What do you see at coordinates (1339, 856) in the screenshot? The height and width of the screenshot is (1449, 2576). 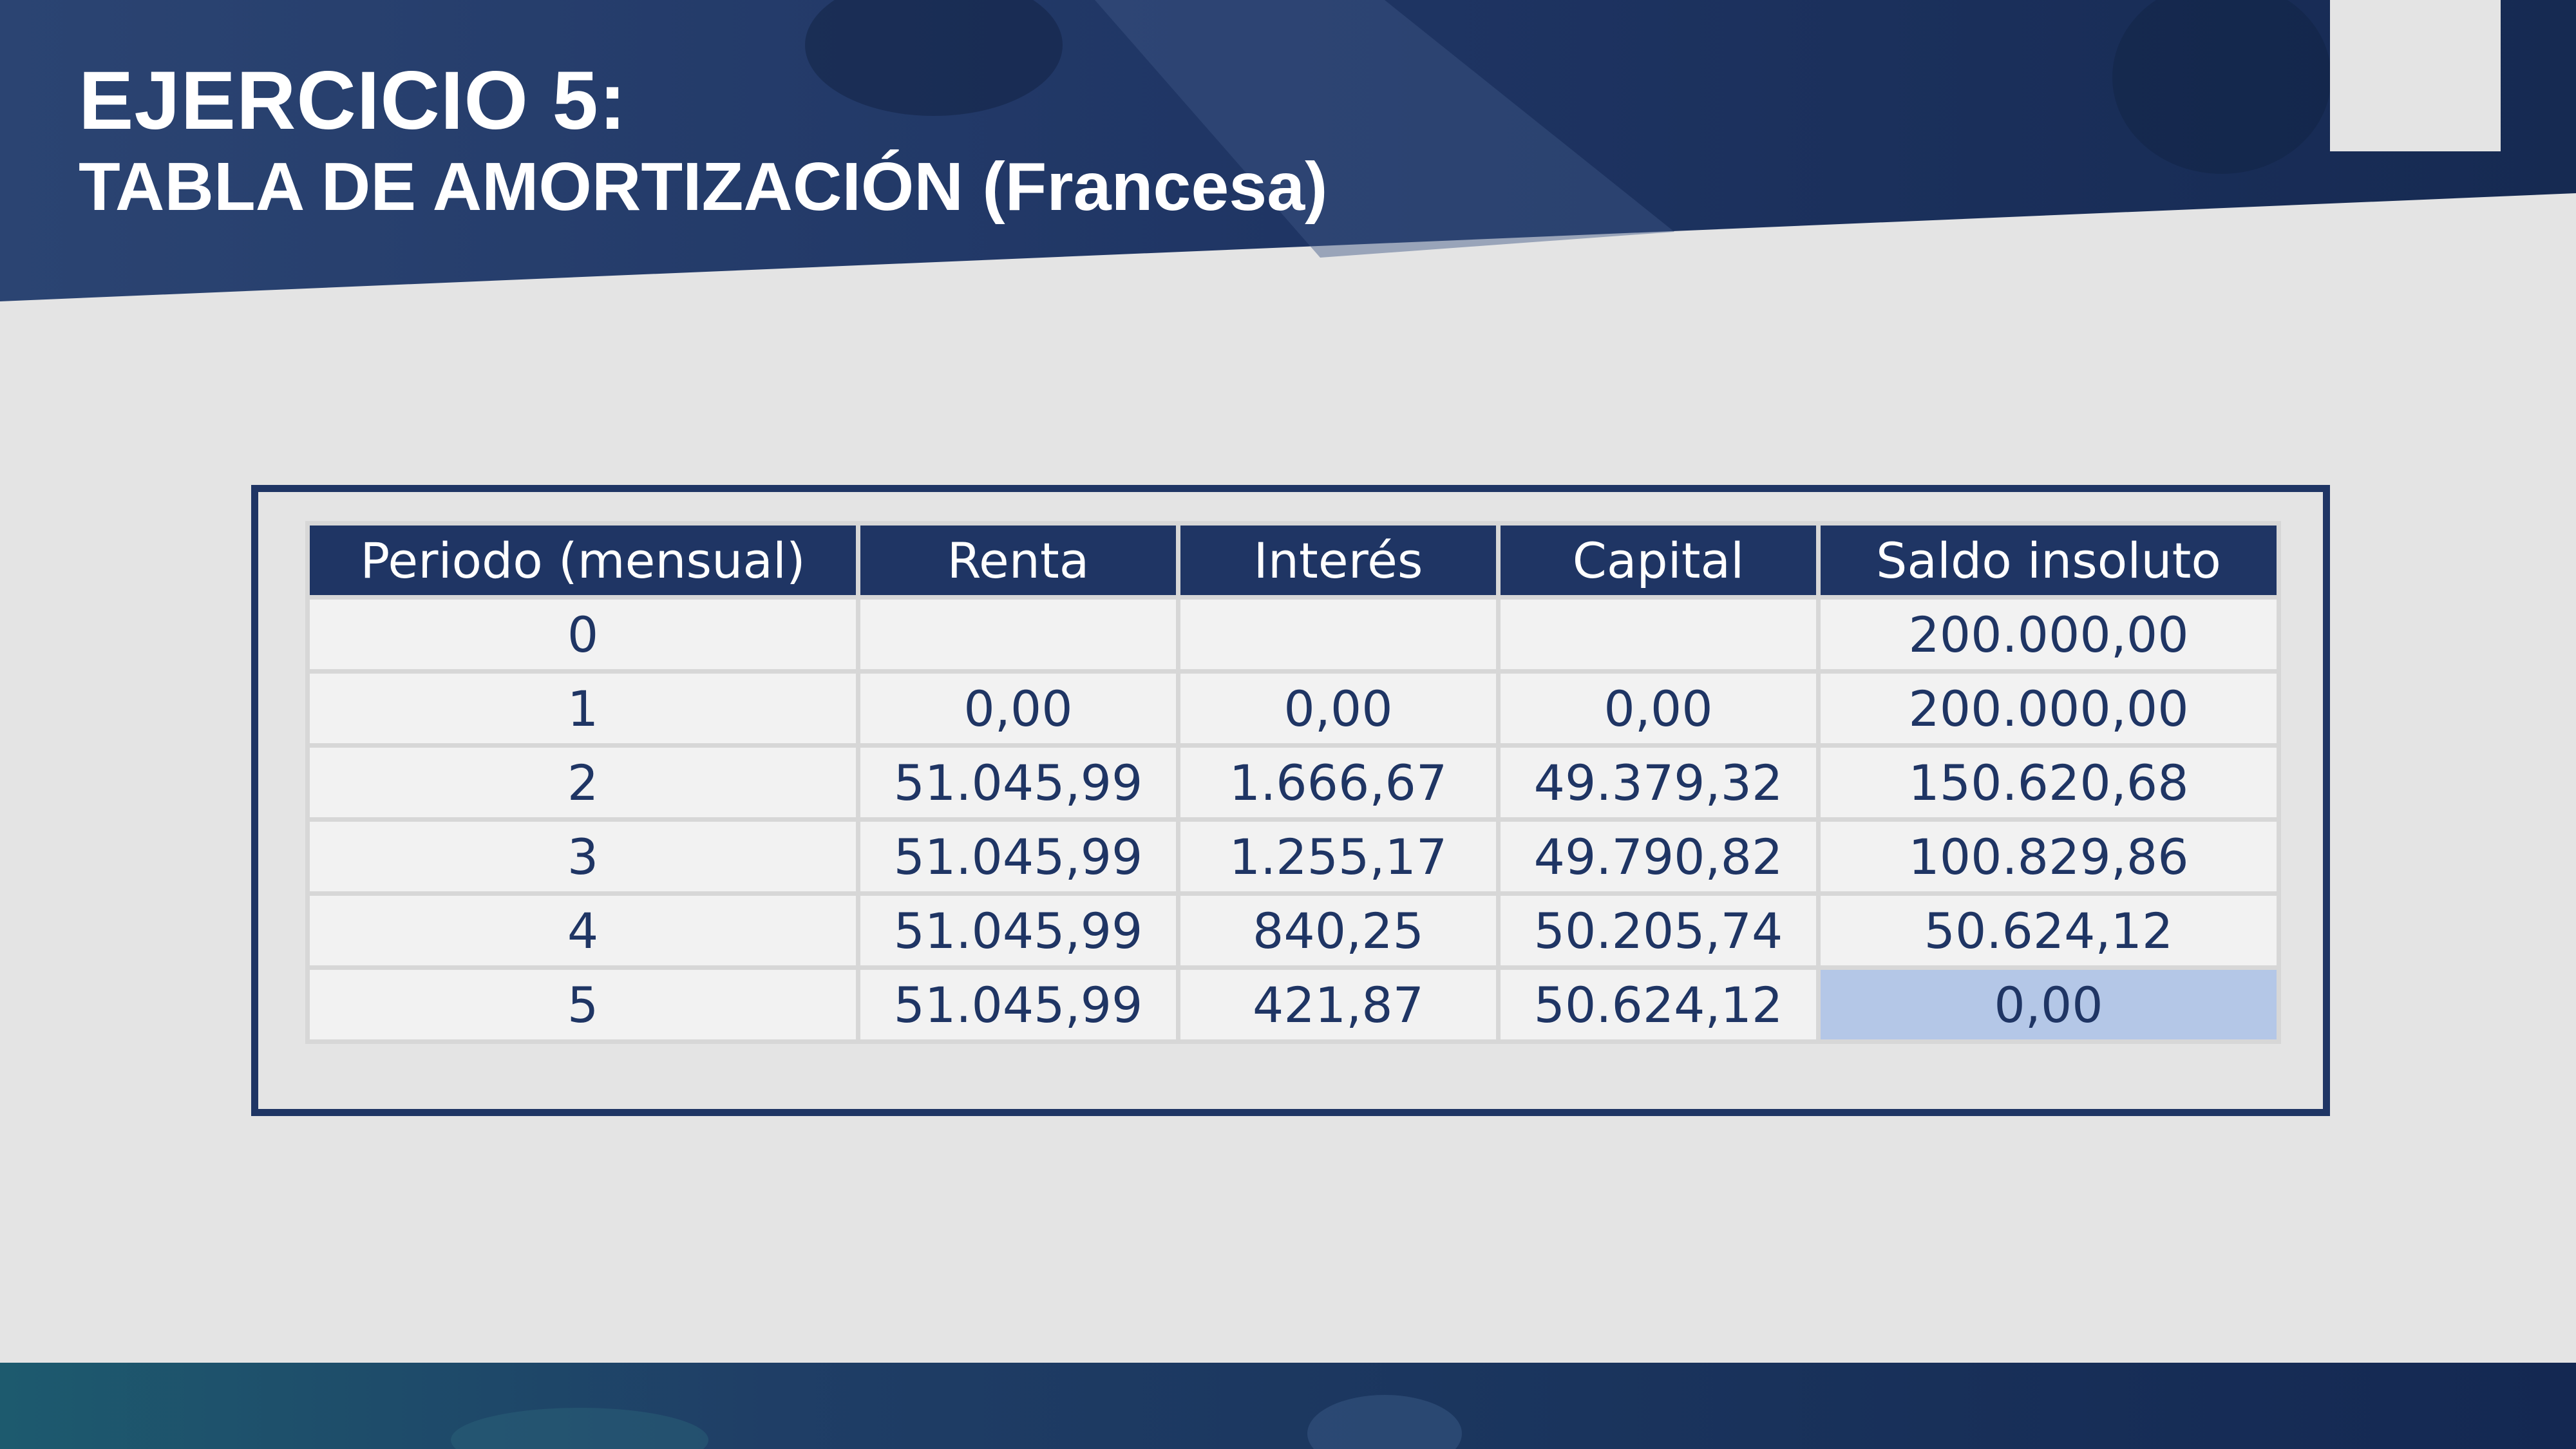 I see `cell-interes: 1.255,17` at bounding box center [1339, 856].